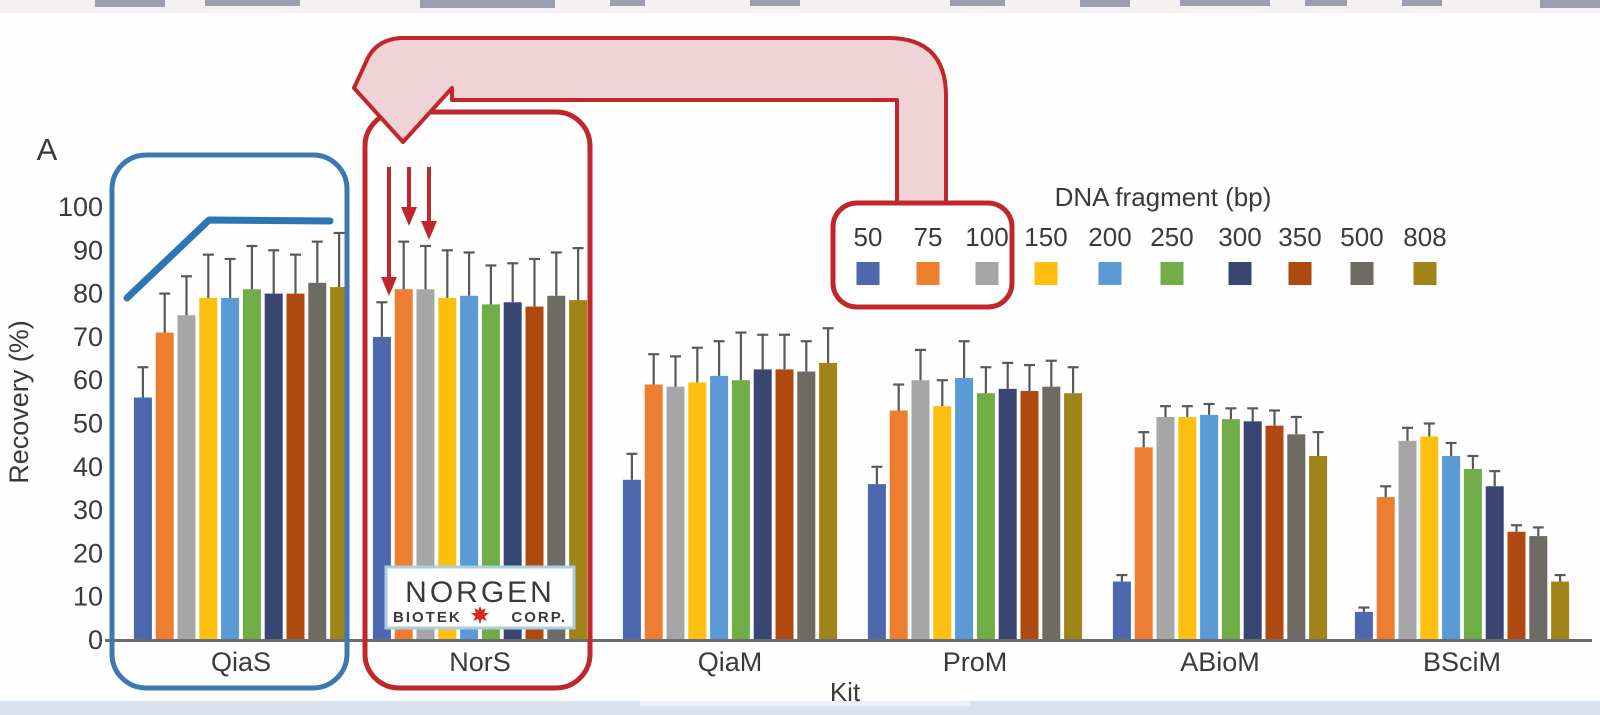 The width and height of the screenshot is (1600, 715). I want to click on legend-to-nors-arrow, so click(650, 122).